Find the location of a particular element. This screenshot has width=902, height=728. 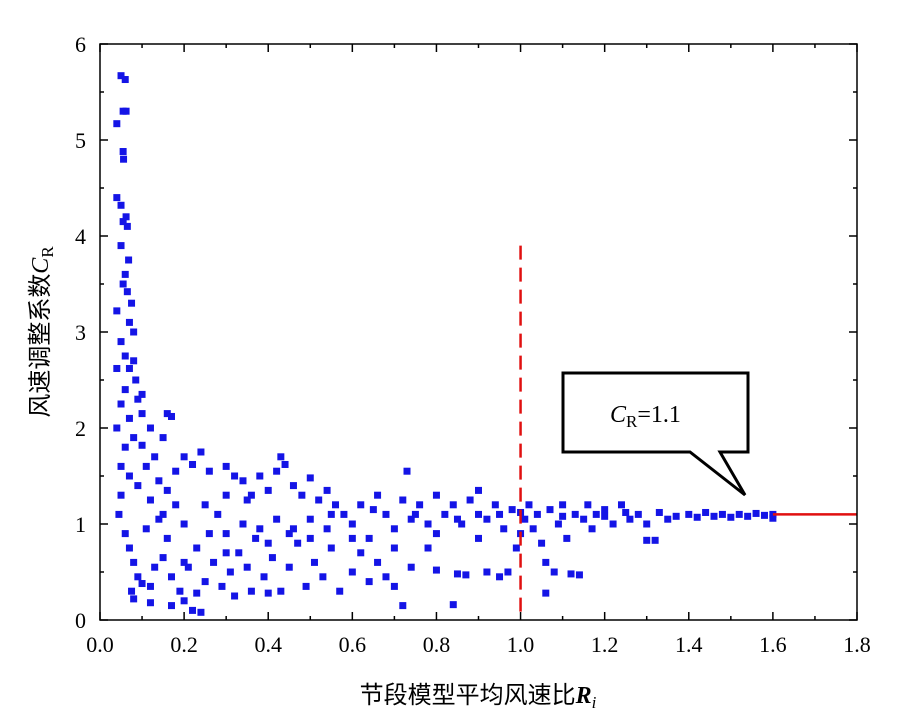

y-tick-label: 6 is located at coordinates (80, 44).